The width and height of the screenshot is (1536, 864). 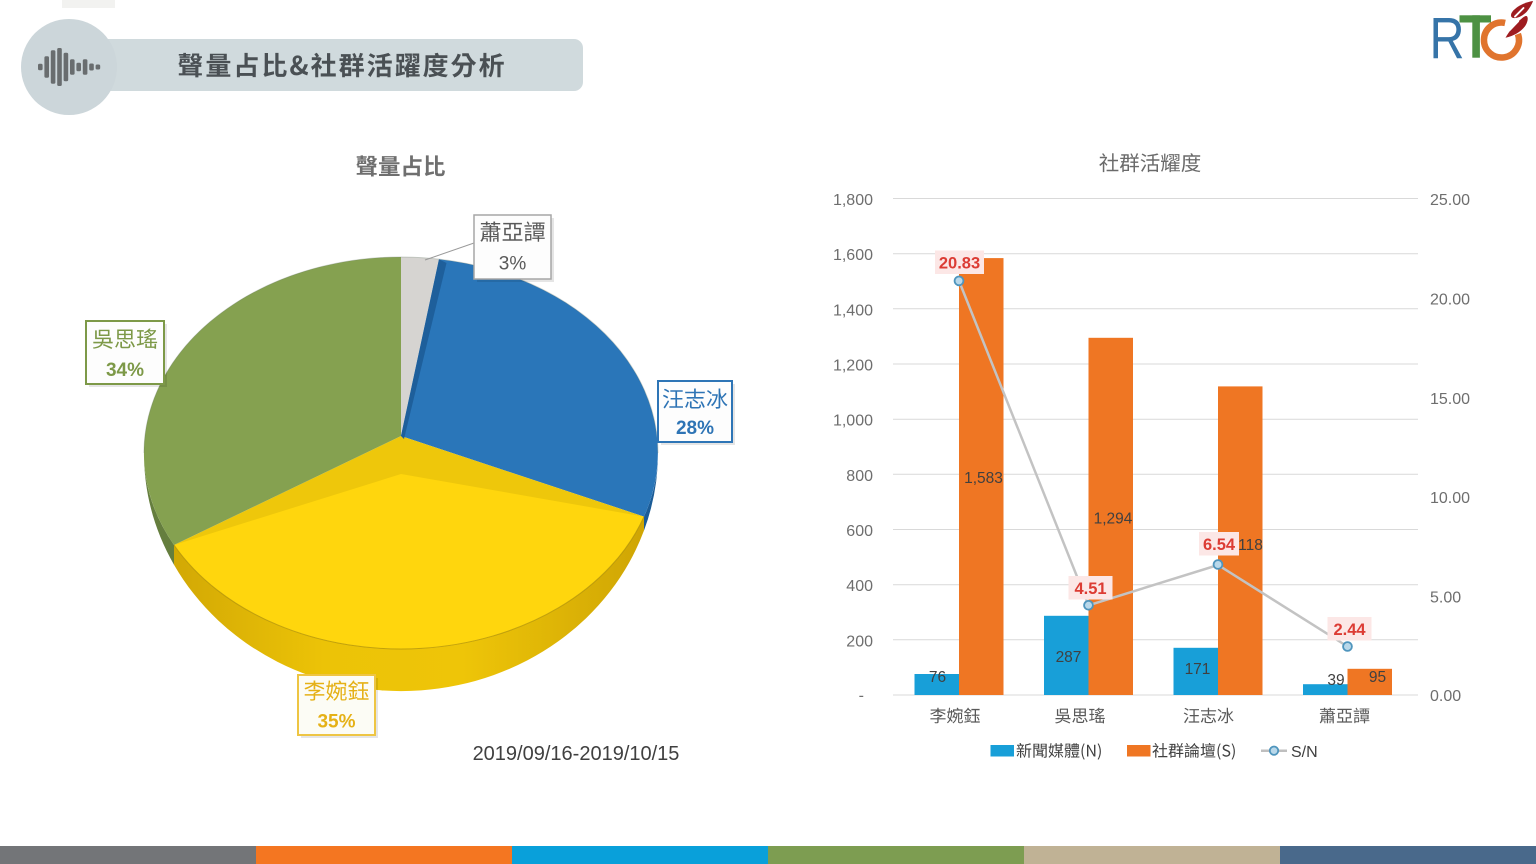 What do you see at coordinates (1450, 498) in the screenshot?
I see `svg-text: 10.00` at bounding box center [1450, 498].